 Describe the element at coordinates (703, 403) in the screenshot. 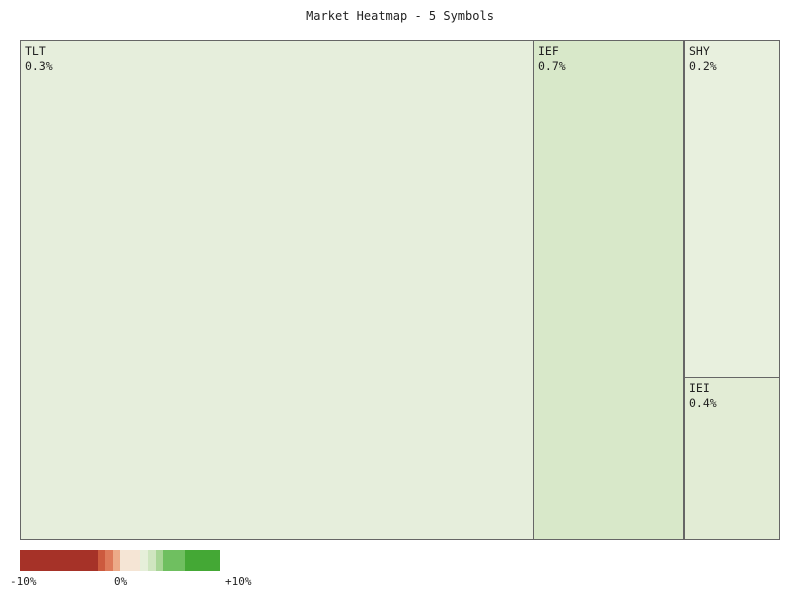

I see `tile-change-label: 0.4%` at that location.